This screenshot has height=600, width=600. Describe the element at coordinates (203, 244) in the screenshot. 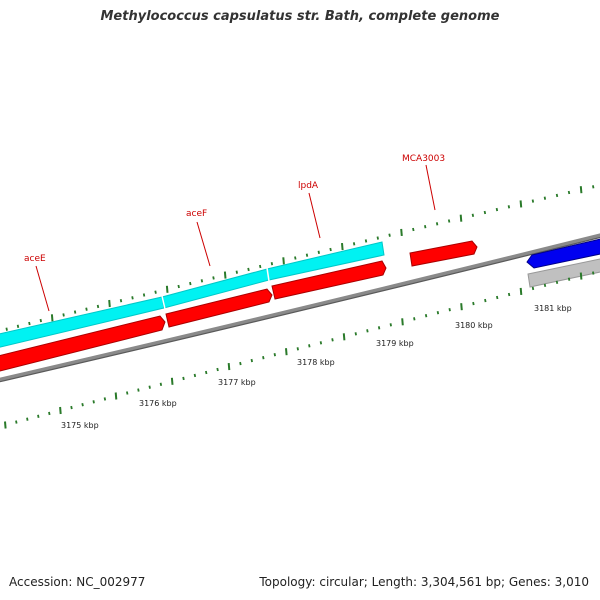

I see `leader-line-ace-f` at that location.